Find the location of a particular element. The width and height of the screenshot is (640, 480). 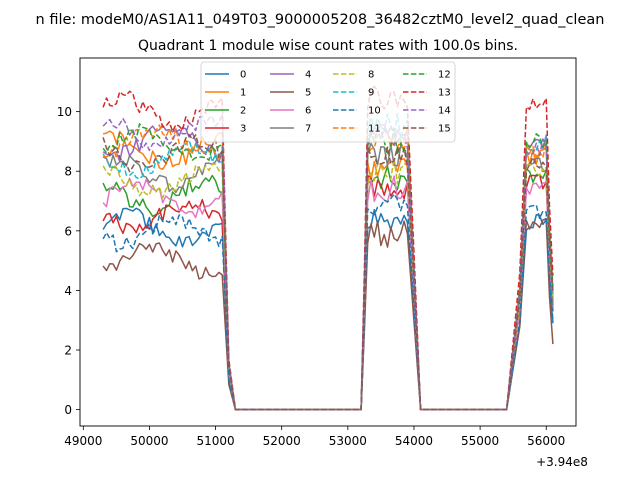

legend-label-9: 9 is located at coordinates (371, 93).